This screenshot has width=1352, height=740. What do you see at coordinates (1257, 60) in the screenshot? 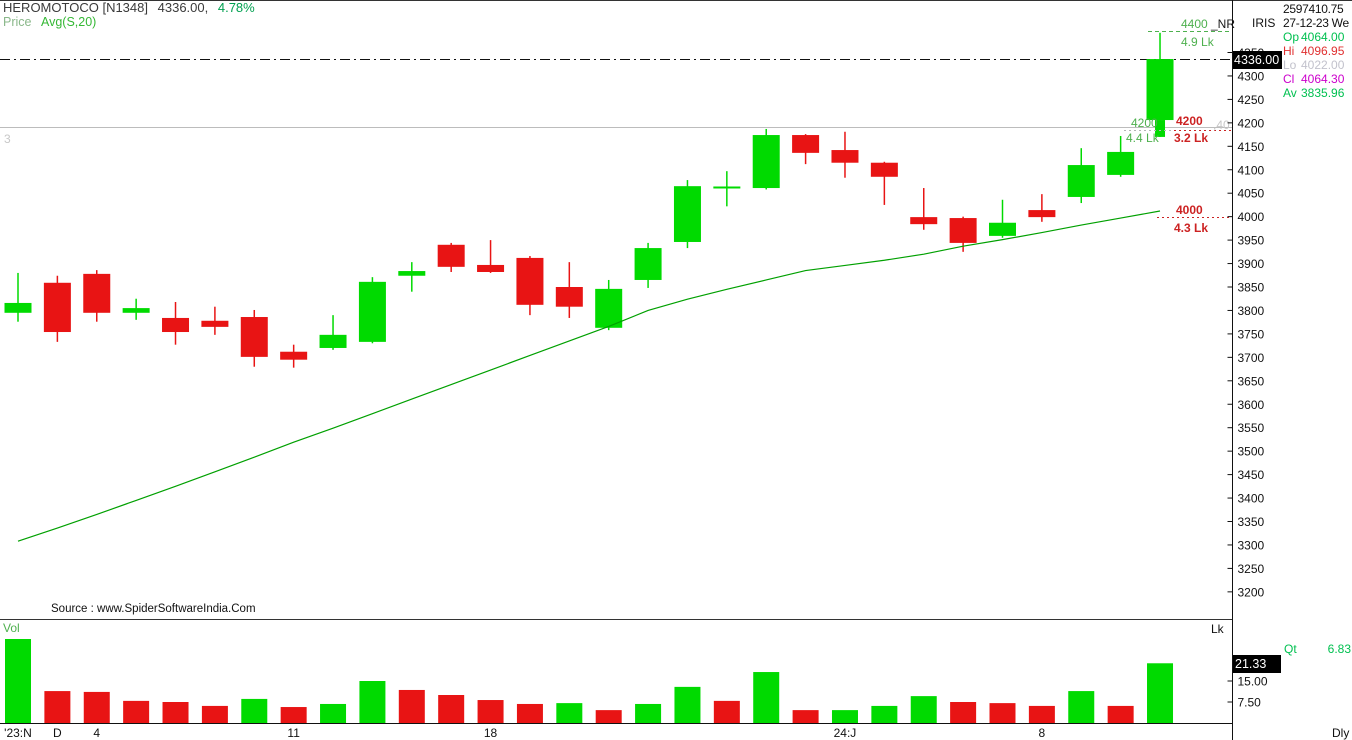
I see `last-price-axis-flag: 4336.00` at bounding box center [1257, 60].